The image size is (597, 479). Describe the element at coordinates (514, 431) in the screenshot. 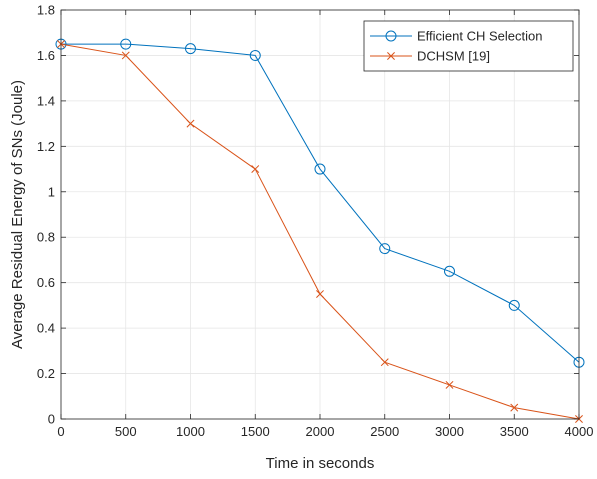

I see `x-tick-label: 3500` at that location.